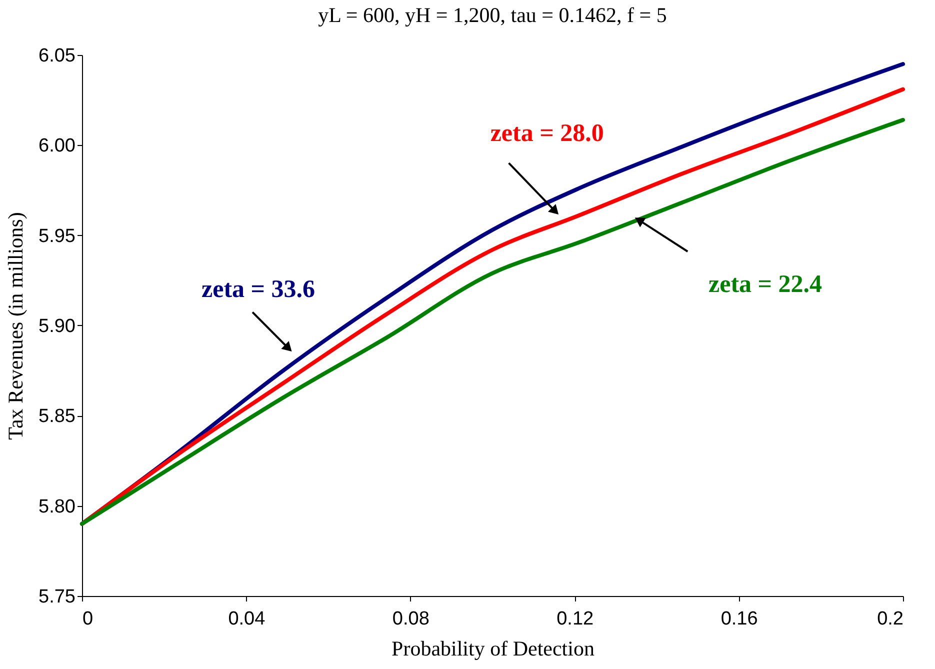  Describe the element at coordinates (57, 326) in the screenshot. I see `y-tick-label: 5.90` at that location.